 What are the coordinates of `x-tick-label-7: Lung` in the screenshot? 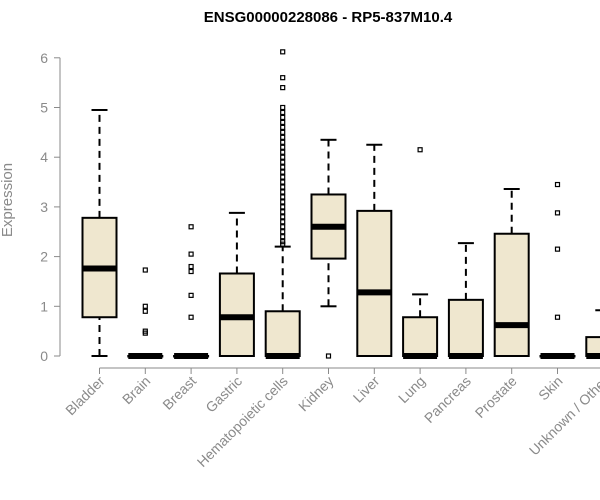 It's located at (411, 389).